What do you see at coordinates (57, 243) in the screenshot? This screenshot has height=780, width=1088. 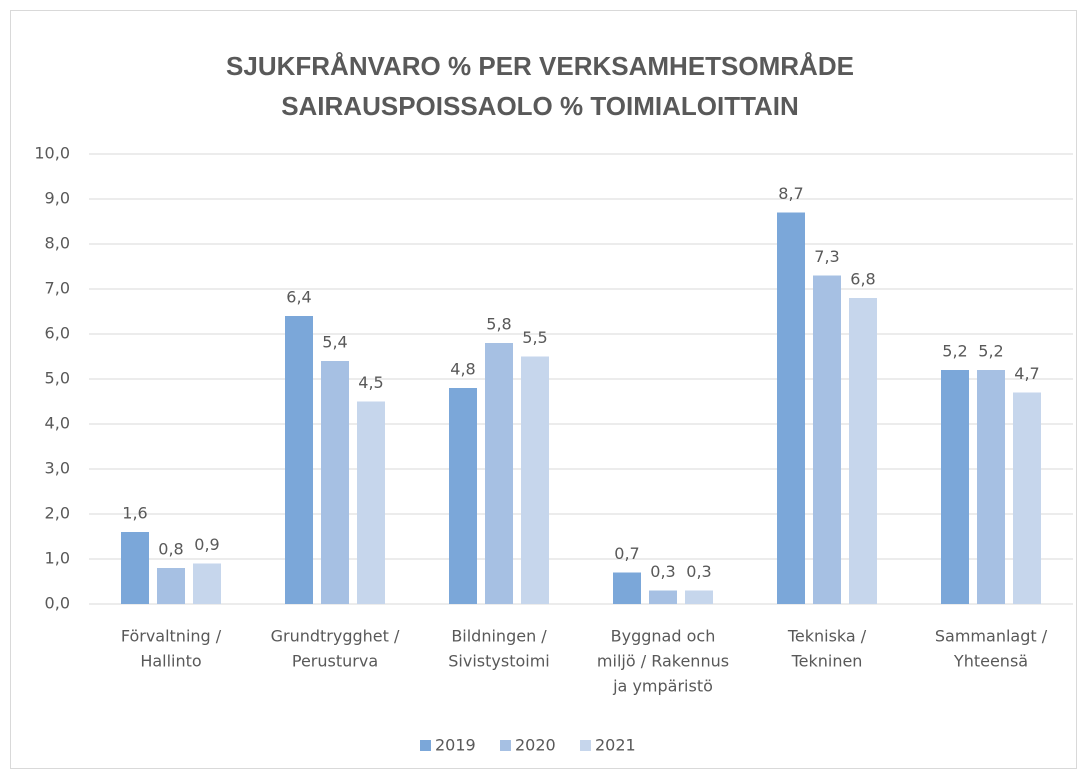 I see `y-tick-label: 8,0` at bounding box center [57, 243].